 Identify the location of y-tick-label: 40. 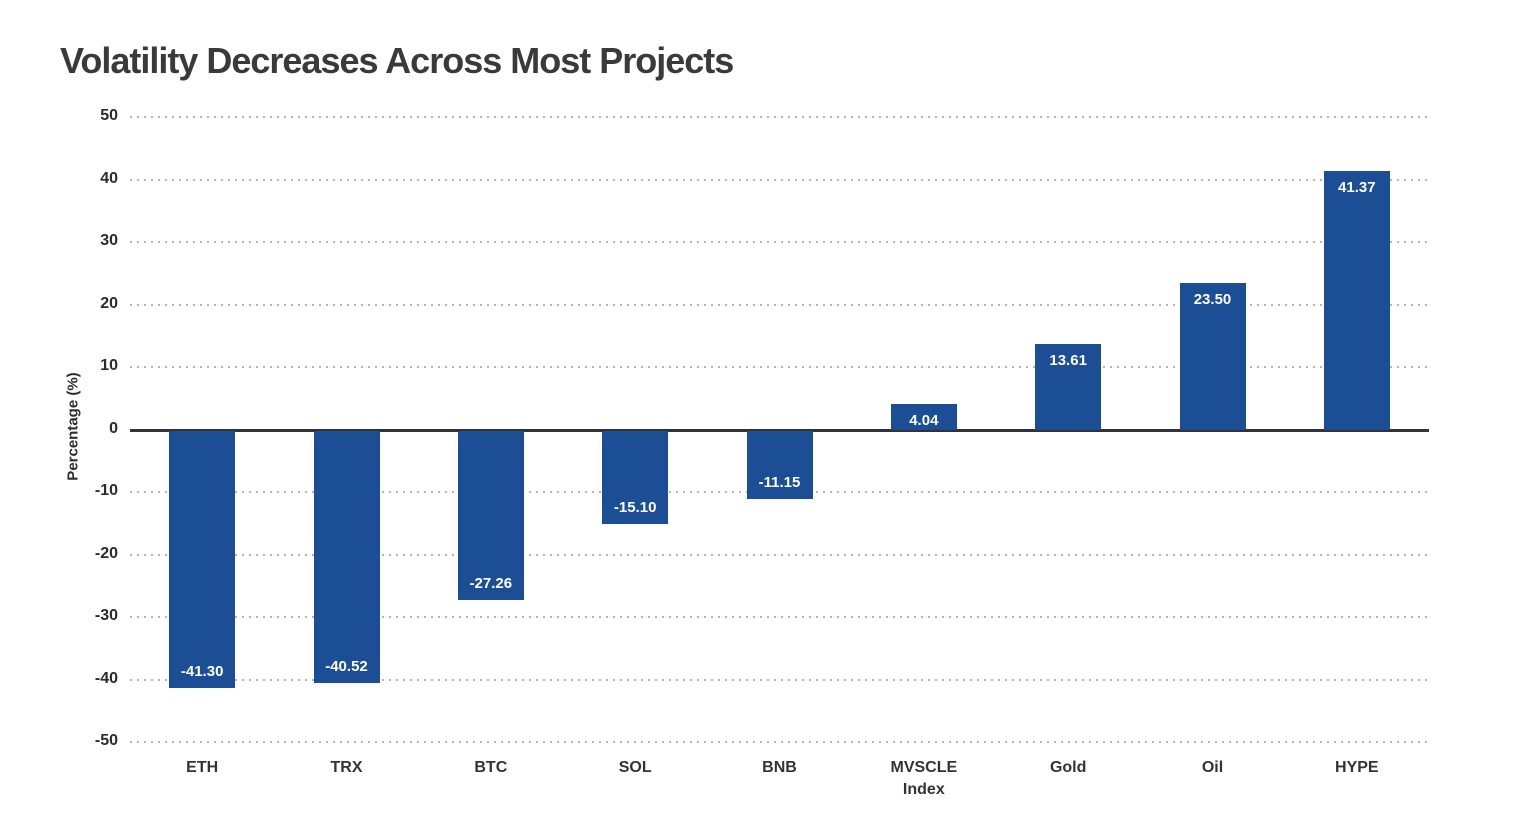
(109, 178).